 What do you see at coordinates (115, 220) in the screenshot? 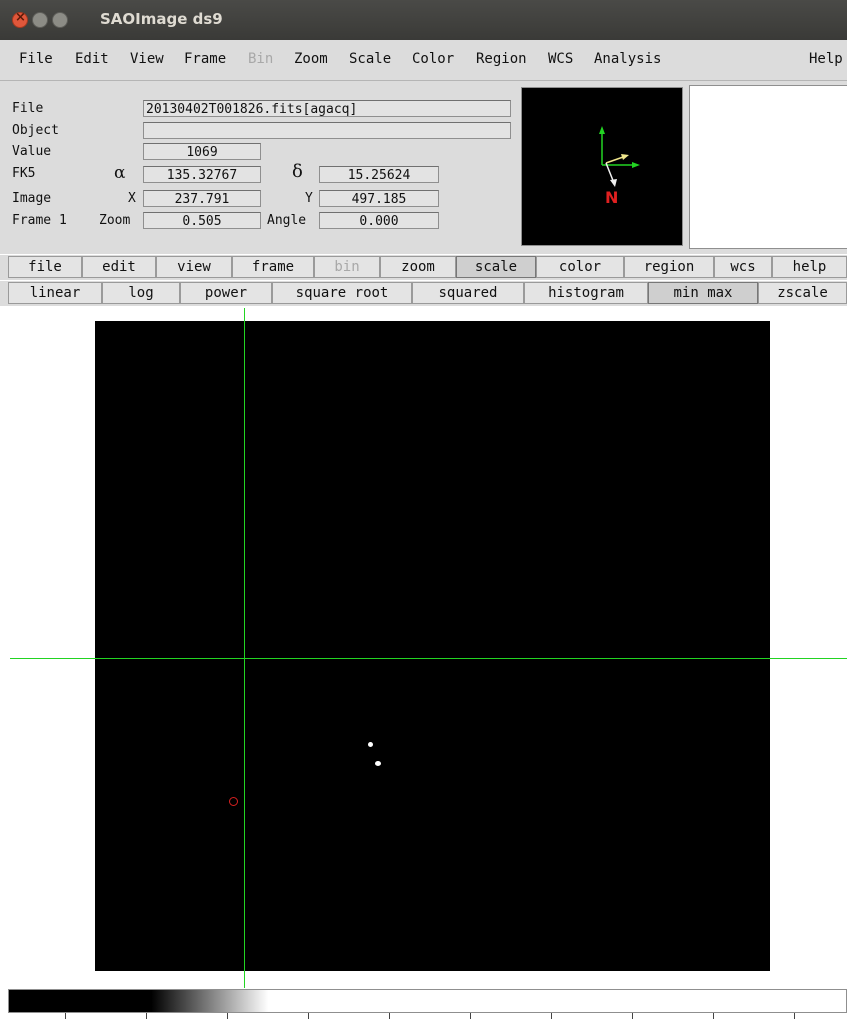
I see `zoom-label: Zoom` at bounding box center [115, 220].